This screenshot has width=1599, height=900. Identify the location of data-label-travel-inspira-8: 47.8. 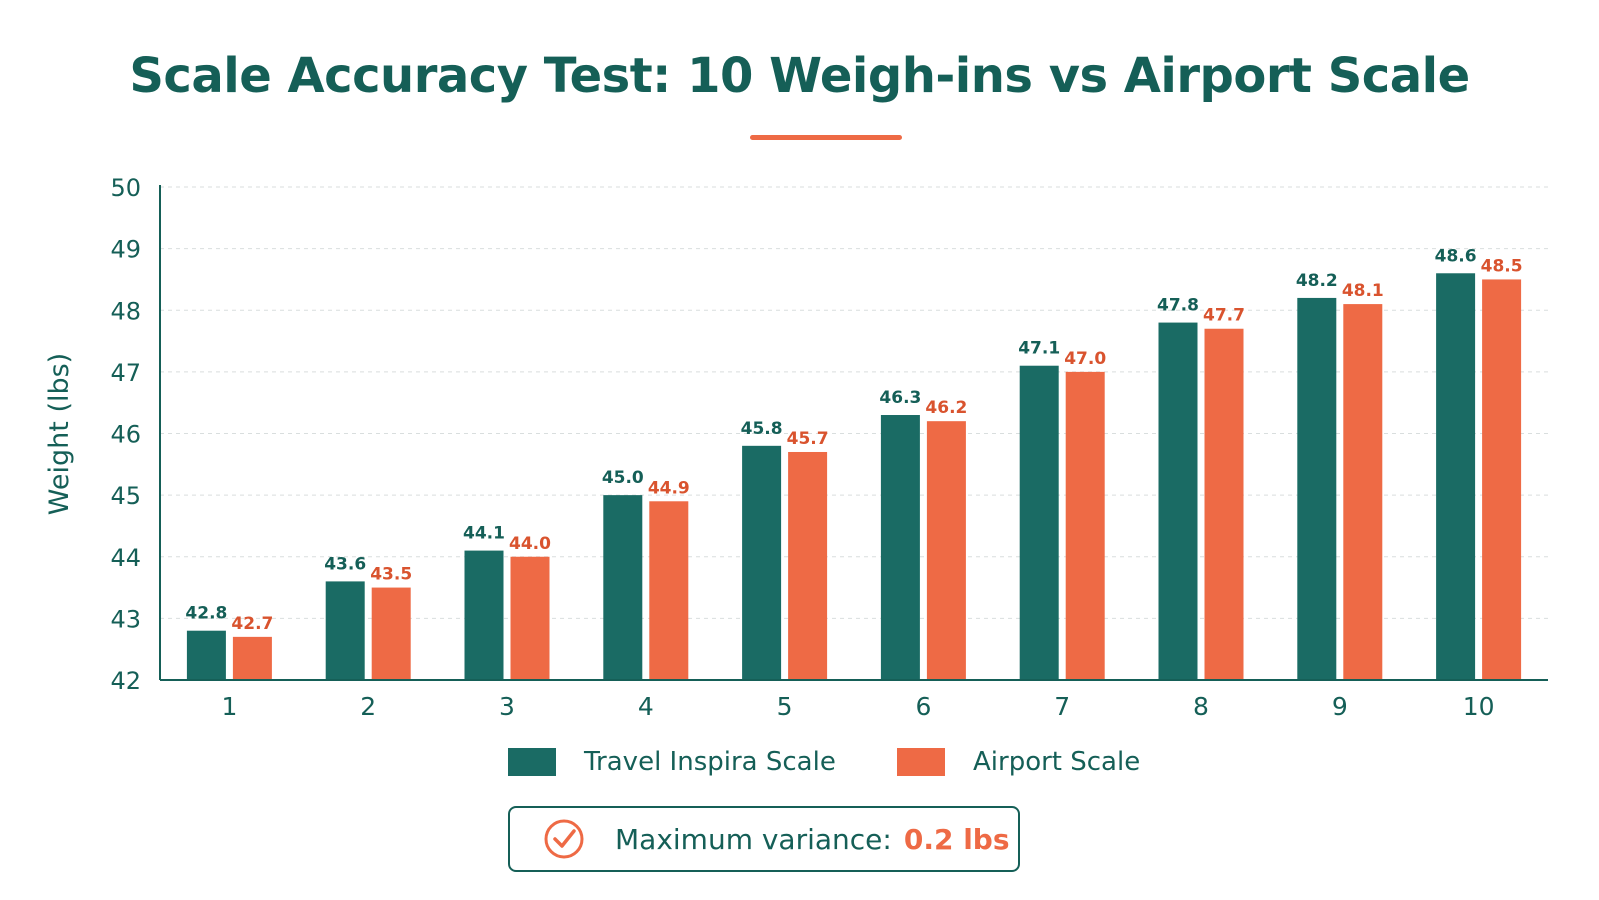
(1178, 306).